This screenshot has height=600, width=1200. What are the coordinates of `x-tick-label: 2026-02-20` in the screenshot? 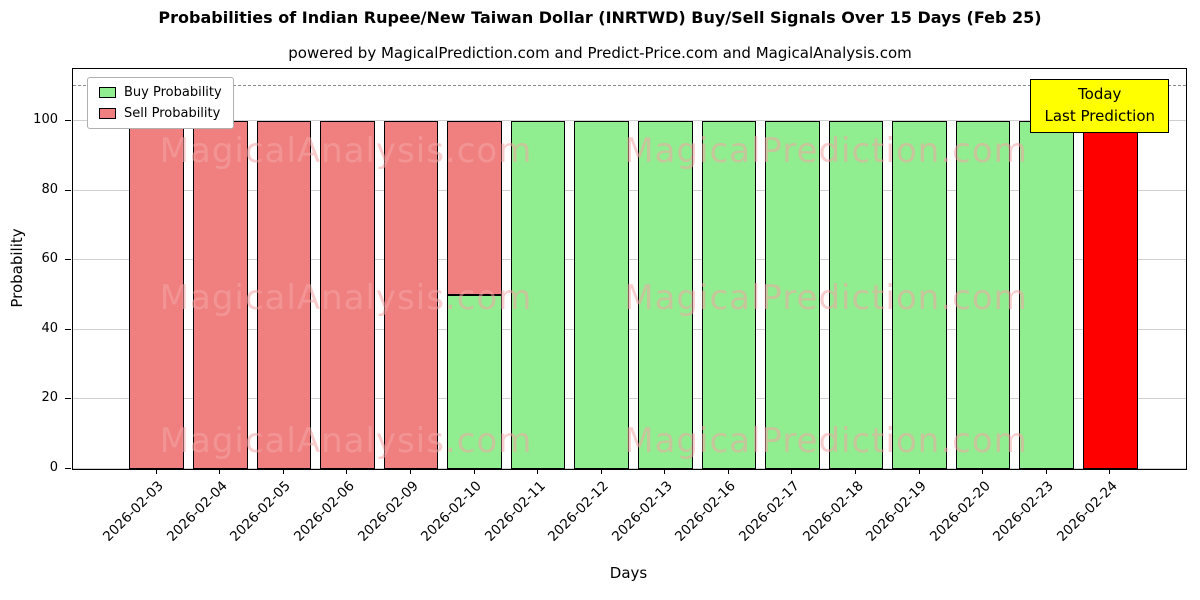 It's located at (960, 511).